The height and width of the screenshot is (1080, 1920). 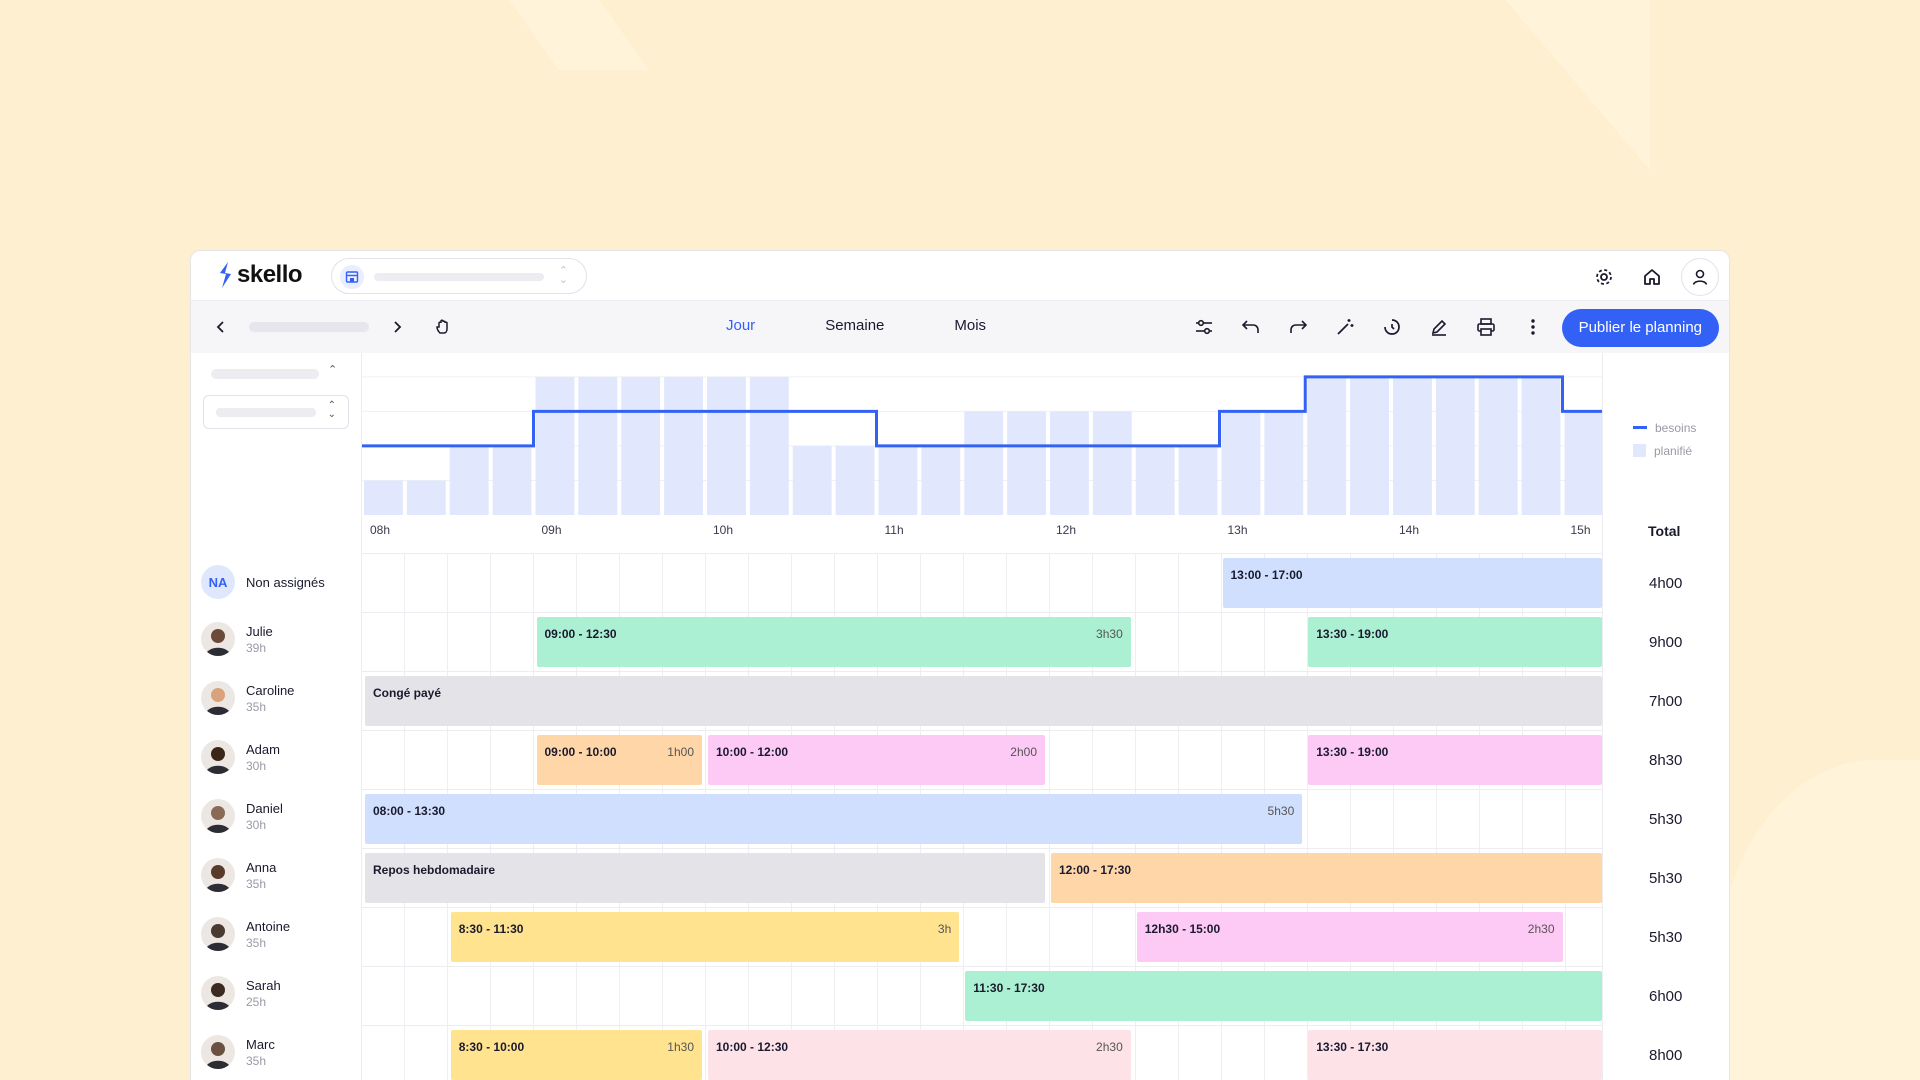 What do you see at coordinates (1023, 752) in the screenshot?
I see `shift-duration: 2h00` at bounding box center [1023, 752].